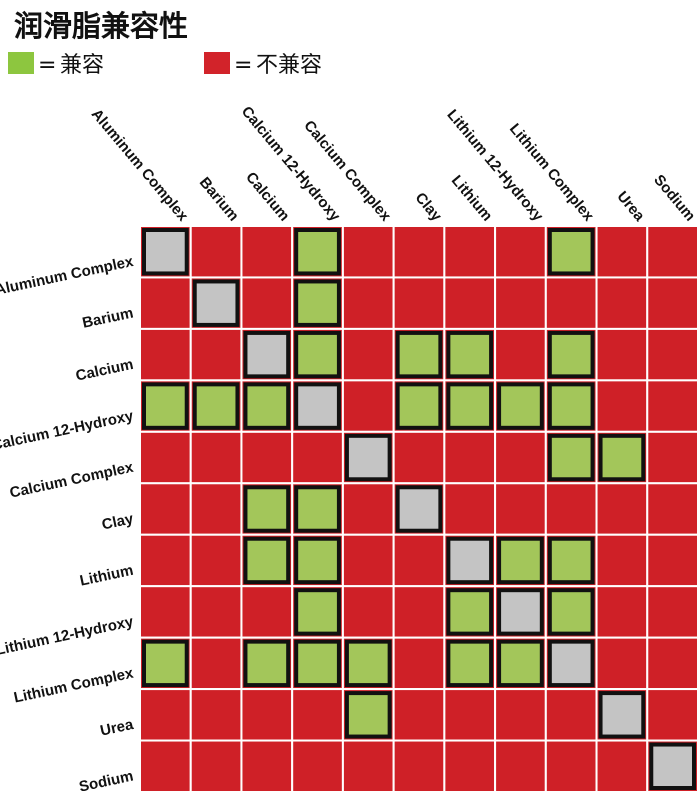  What do you see at coordinates (243, 65) in the screenshot?
I see `legend-symbol-incompatible: =` at bounding box center [243, 65].